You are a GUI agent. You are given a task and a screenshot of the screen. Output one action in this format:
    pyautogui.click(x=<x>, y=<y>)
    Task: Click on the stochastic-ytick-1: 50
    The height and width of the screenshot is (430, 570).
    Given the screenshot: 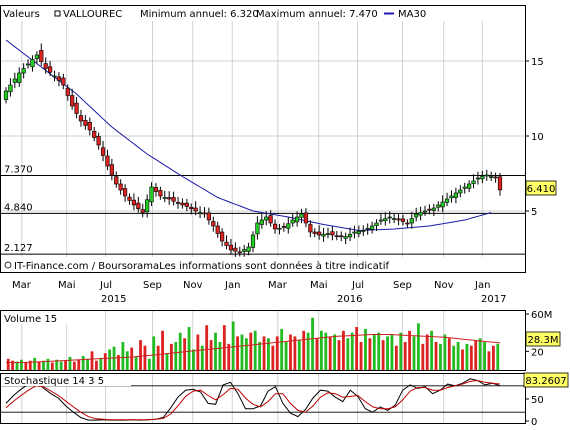 What is the action you would take?
    pyautogui.click(x=537, y=400)
    